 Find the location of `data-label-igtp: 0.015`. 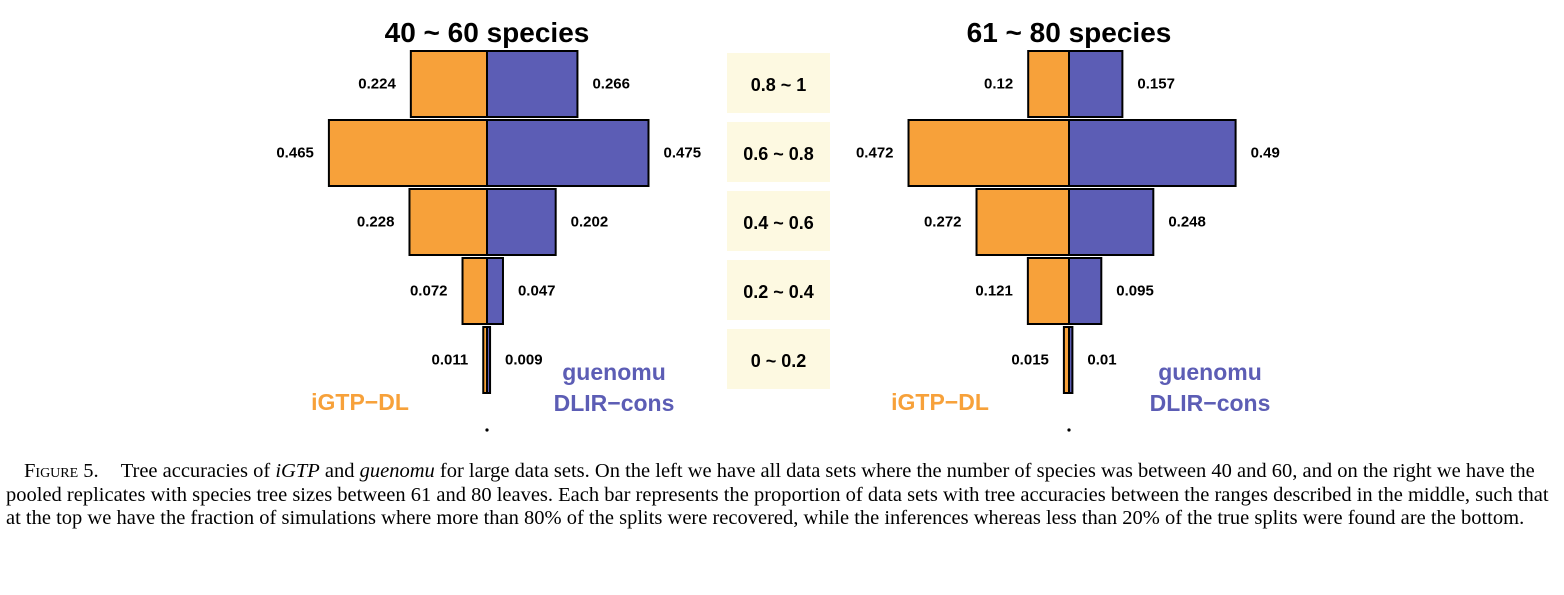

data-label-igtp: 0.015 is located at coordinates (1030, 360).